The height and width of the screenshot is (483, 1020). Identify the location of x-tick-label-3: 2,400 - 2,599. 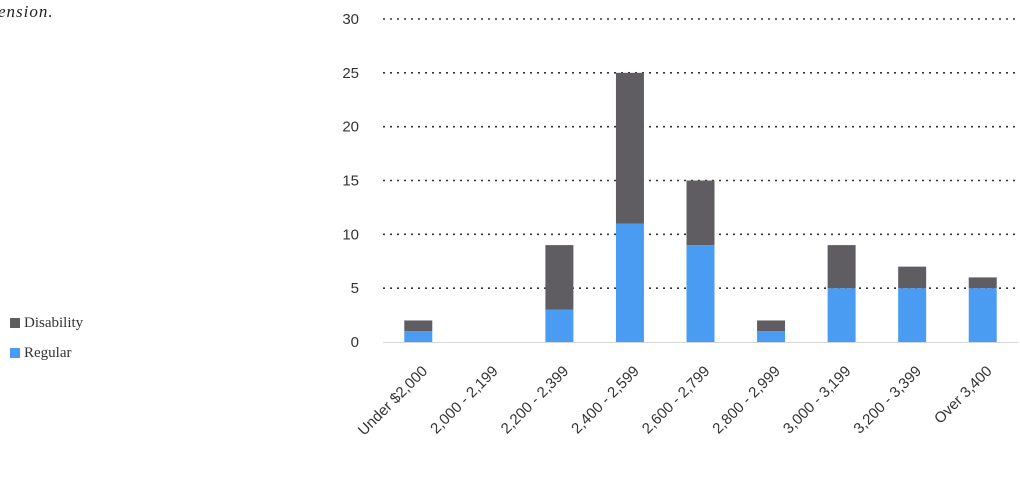
(605, 400).